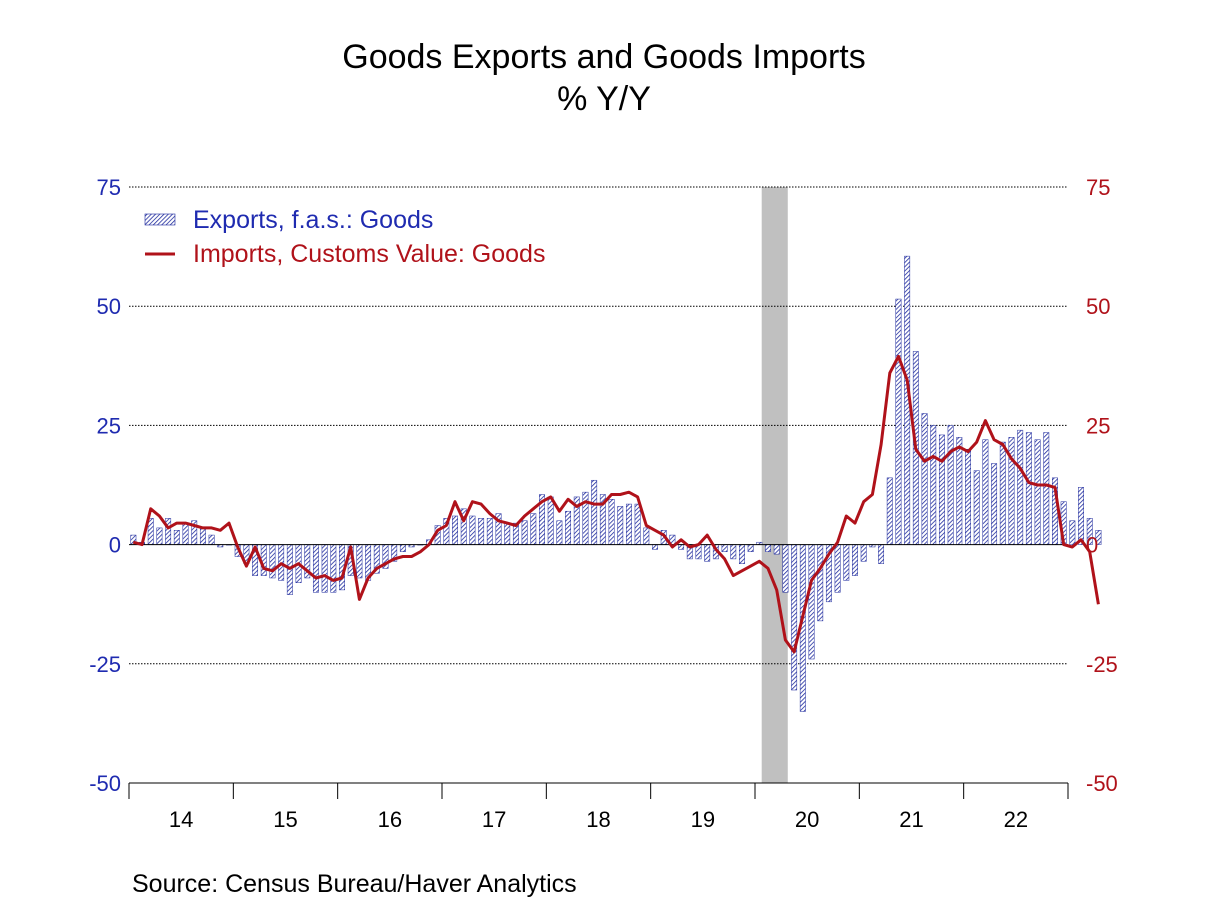  Describe the element at coordinates (109, 425) in the screenshot. I see `y-left-tick-label: 25` at that location.